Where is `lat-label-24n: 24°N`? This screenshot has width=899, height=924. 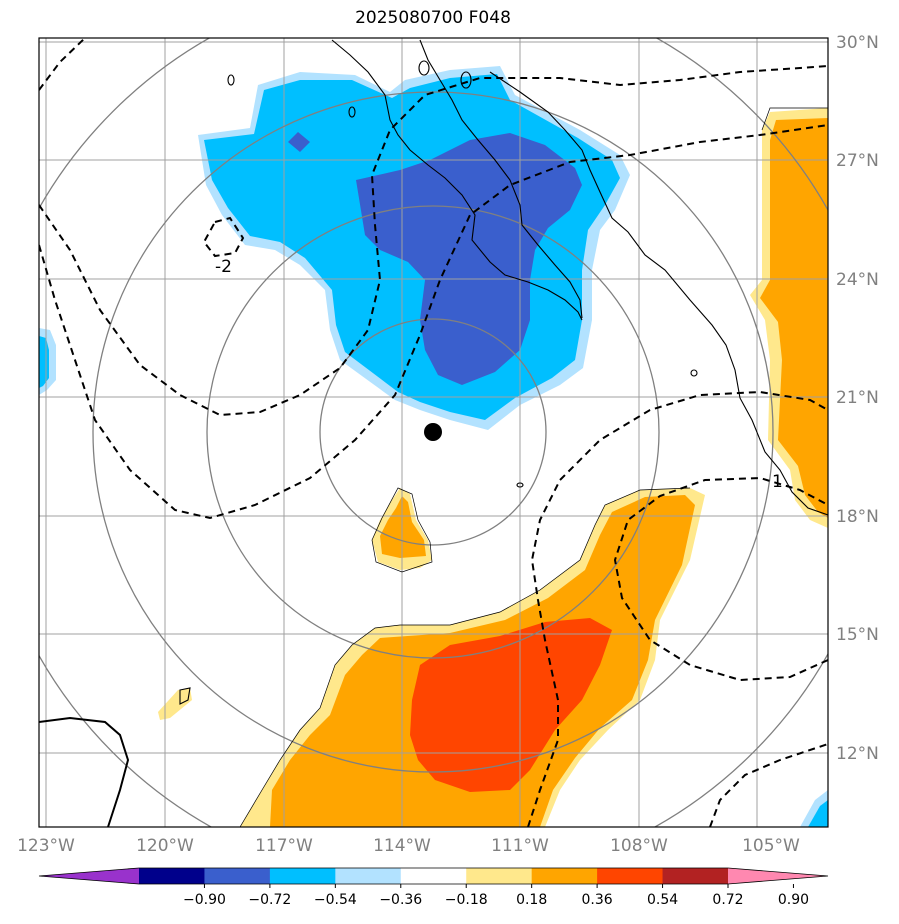 lat-label-24n: 24°N is located at coordinates (857, 280).